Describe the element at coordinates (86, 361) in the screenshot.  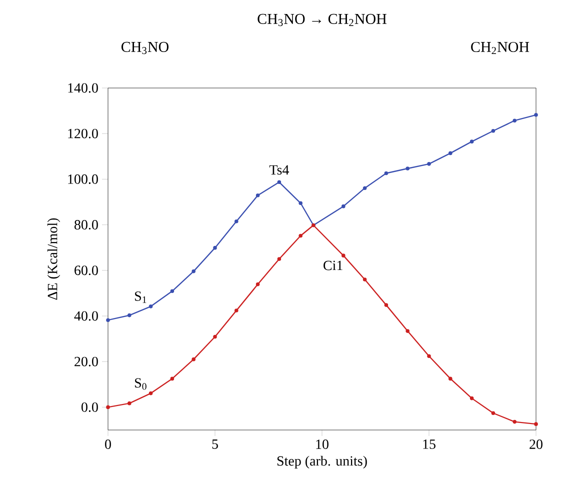
I see `y-tick-label: 20.0` at that location.